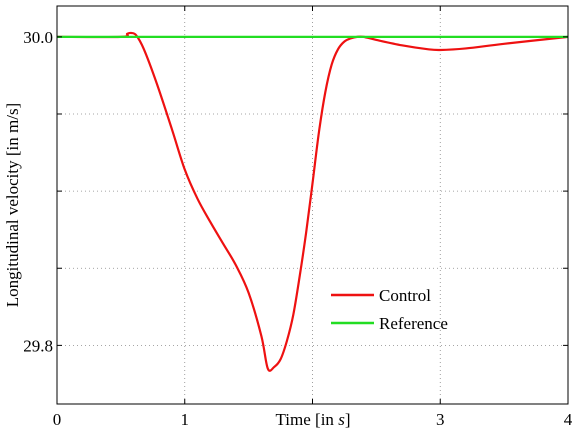 The image size is (579, 436). What do you see at coordinates (38, 37) in the screenshot?
I see `y-tick-label: 30.0` at bounding box center [38, 37].